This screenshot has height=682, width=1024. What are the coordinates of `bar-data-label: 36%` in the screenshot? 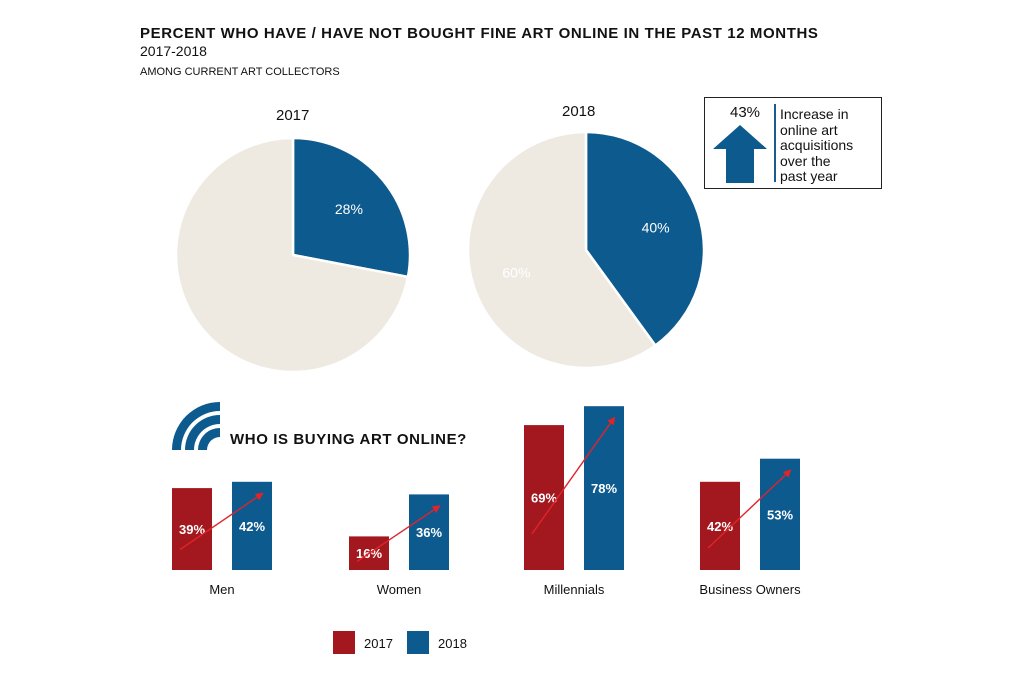 It's located at (429, 532).